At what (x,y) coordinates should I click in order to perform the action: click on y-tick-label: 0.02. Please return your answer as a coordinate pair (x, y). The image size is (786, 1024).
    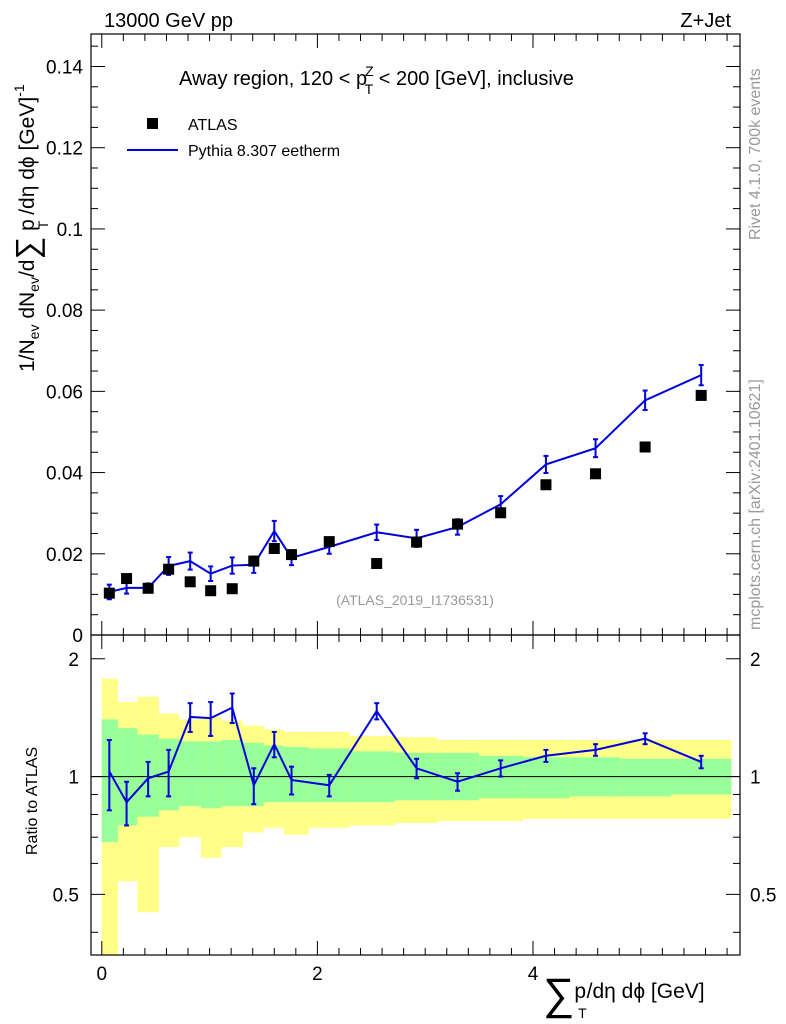
    Looking at the image, I should click on (64, 555).